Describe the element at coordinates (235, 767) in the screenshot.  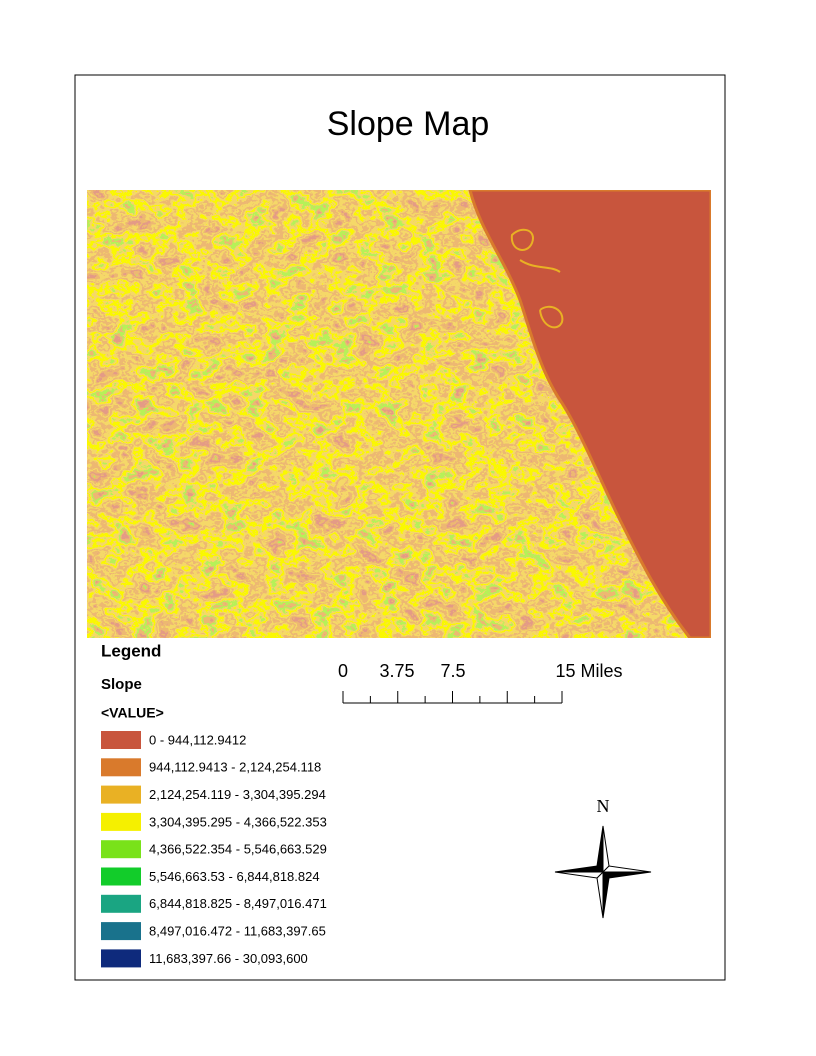
I see `legend-label: 944,112.9413 - 2,124,254.118` at that location.